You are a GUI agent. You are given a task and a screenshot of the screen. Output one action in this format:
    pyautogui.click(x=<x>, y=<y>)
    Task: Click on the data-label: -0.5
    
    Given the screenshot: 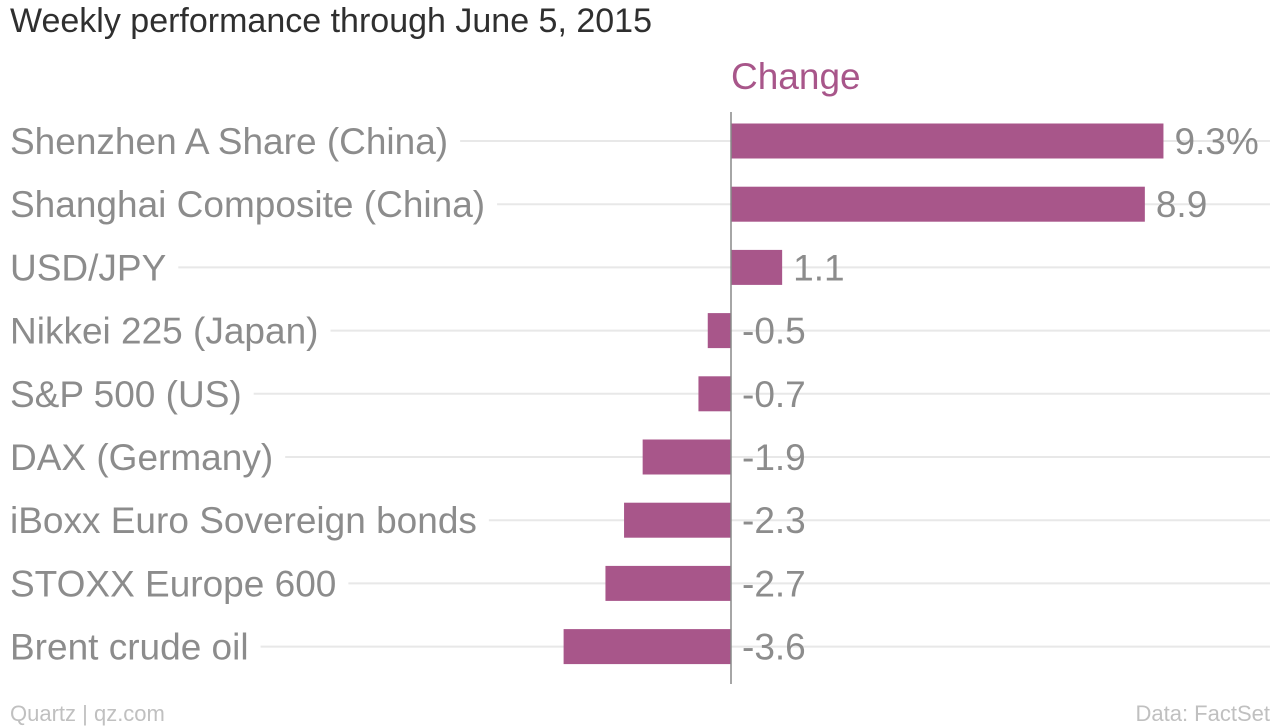 What is the action you would take?
    pyautogui.click(x=774, y=331)
    